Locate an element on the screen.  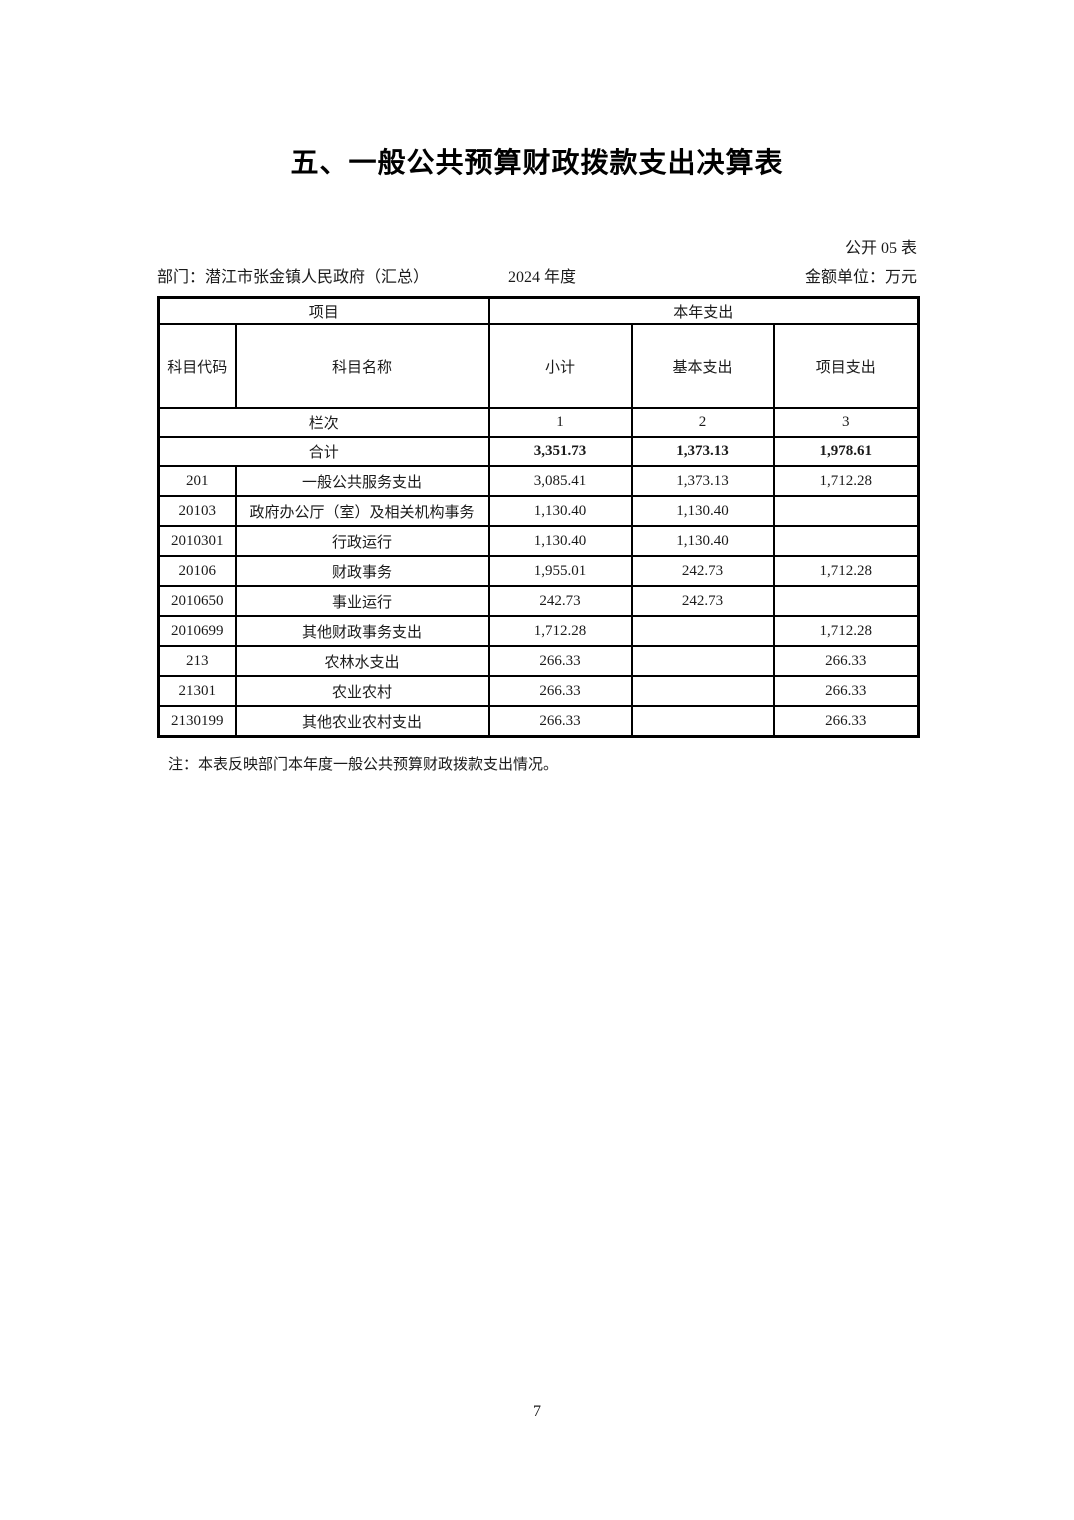
row-code: 2010650 is located at coordinates (197, 601).